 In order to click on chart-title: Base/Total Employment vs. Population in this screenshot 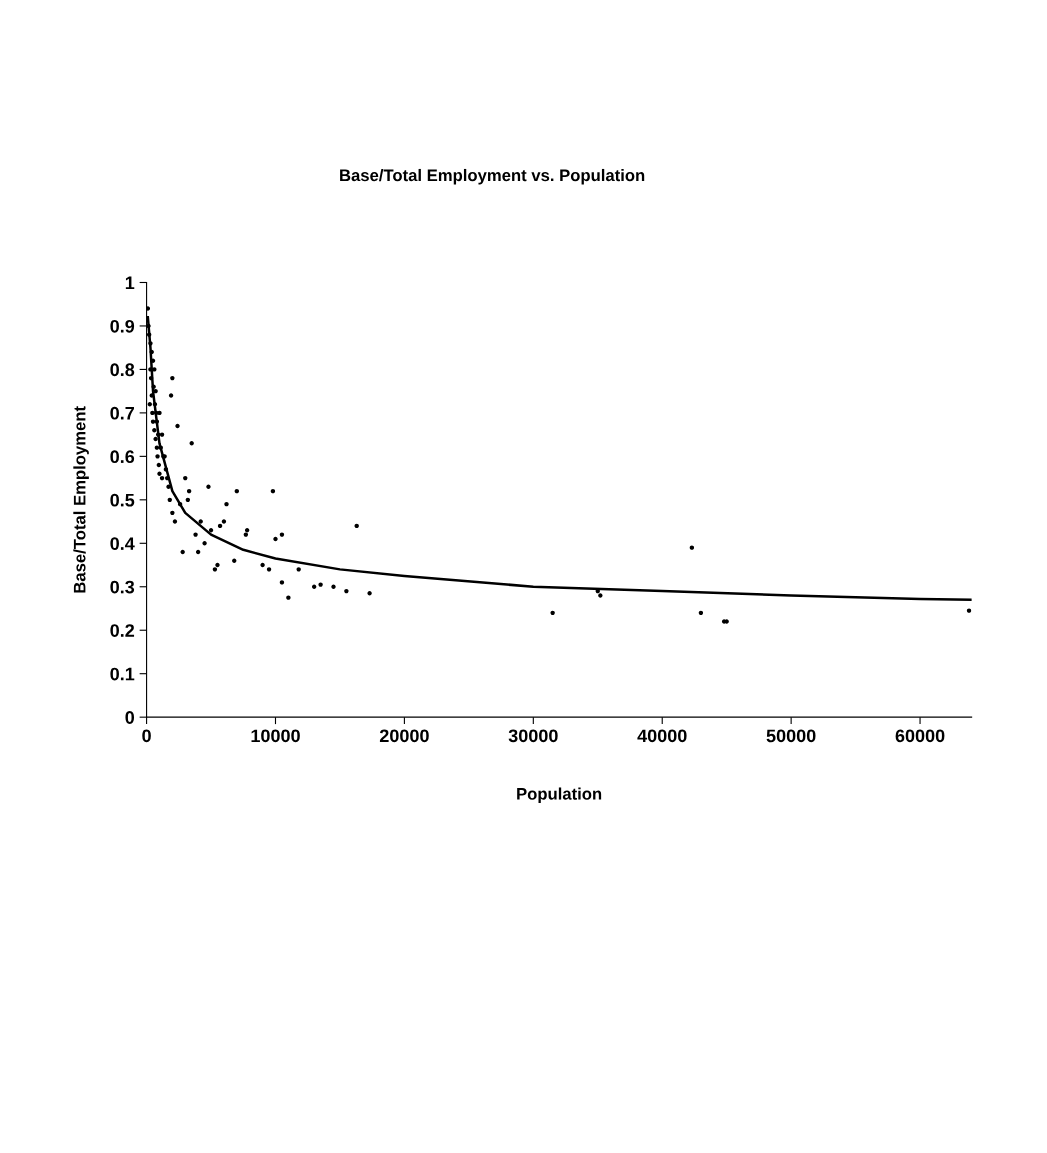, I will do `click(492, 176)`.